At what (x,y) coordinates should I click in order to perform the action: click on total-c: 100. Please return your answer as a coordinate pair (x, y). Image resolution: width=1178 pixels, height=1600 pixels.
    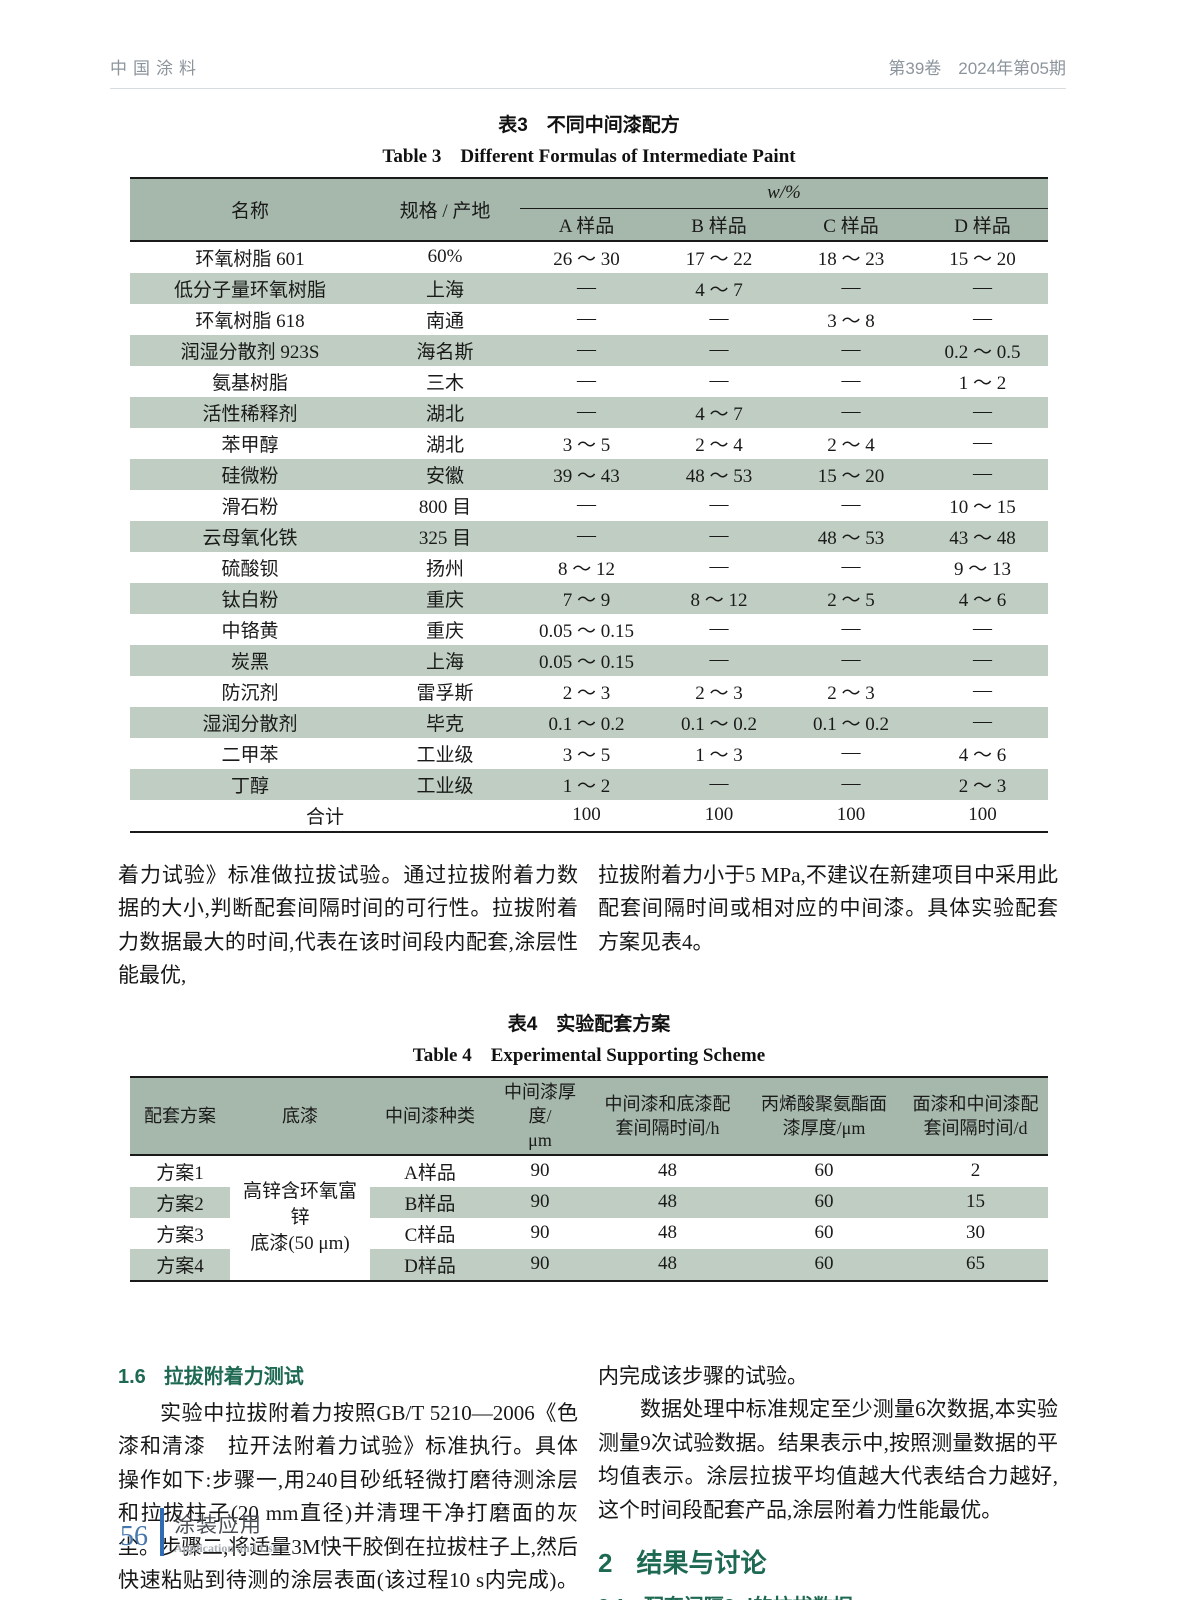
    Looking at the image, I should click on (851, 814).